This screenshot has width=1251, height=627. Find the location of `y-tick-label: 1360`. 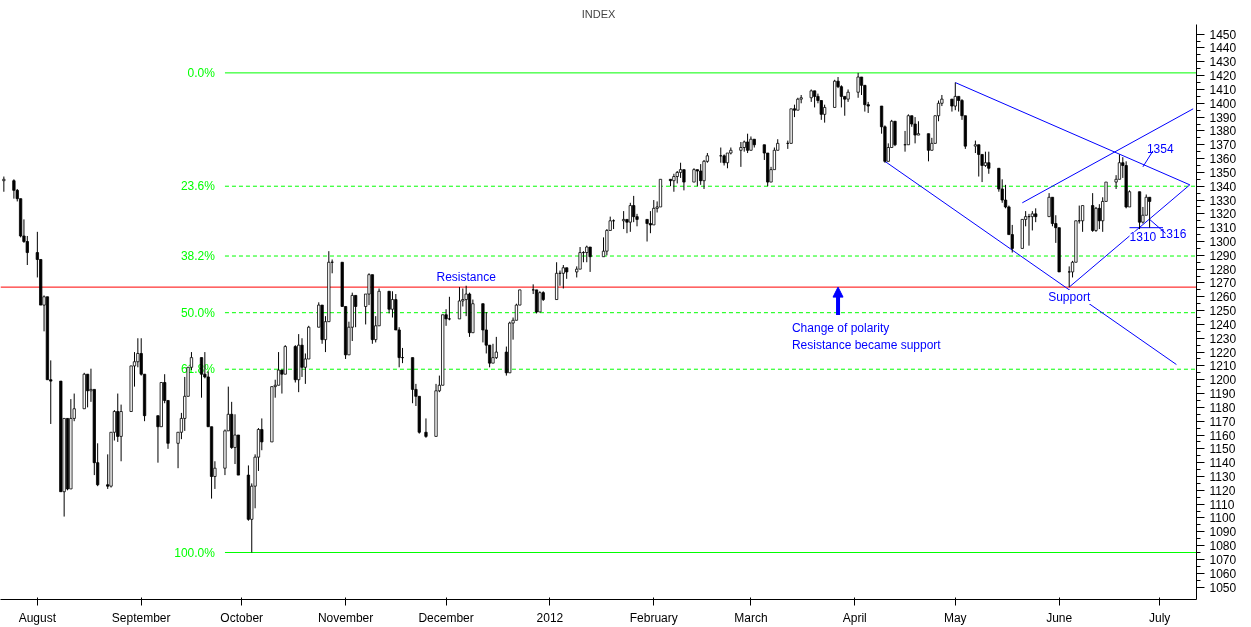

y-tick-label: 1360 is located at coordinates (1223, 159).